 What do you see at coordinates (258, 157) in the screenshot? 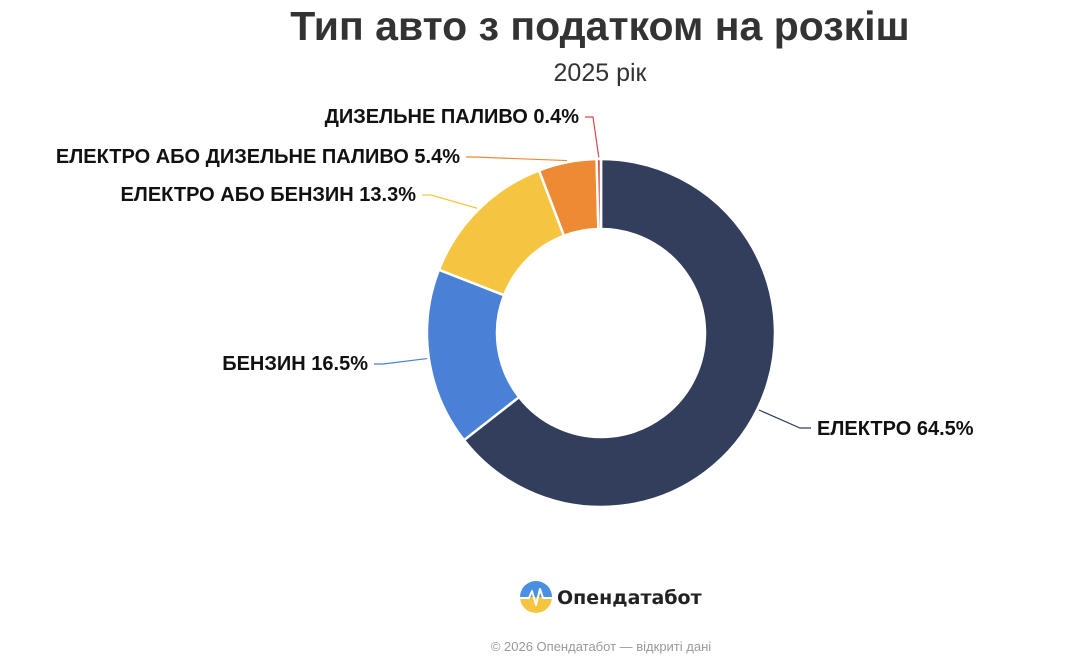
I see `slice-label: ЕЛЕКТРО АБО ДИЗЕЛЬНЕ ПАЛИВО 5.4%` at bounding box center [258, 157].